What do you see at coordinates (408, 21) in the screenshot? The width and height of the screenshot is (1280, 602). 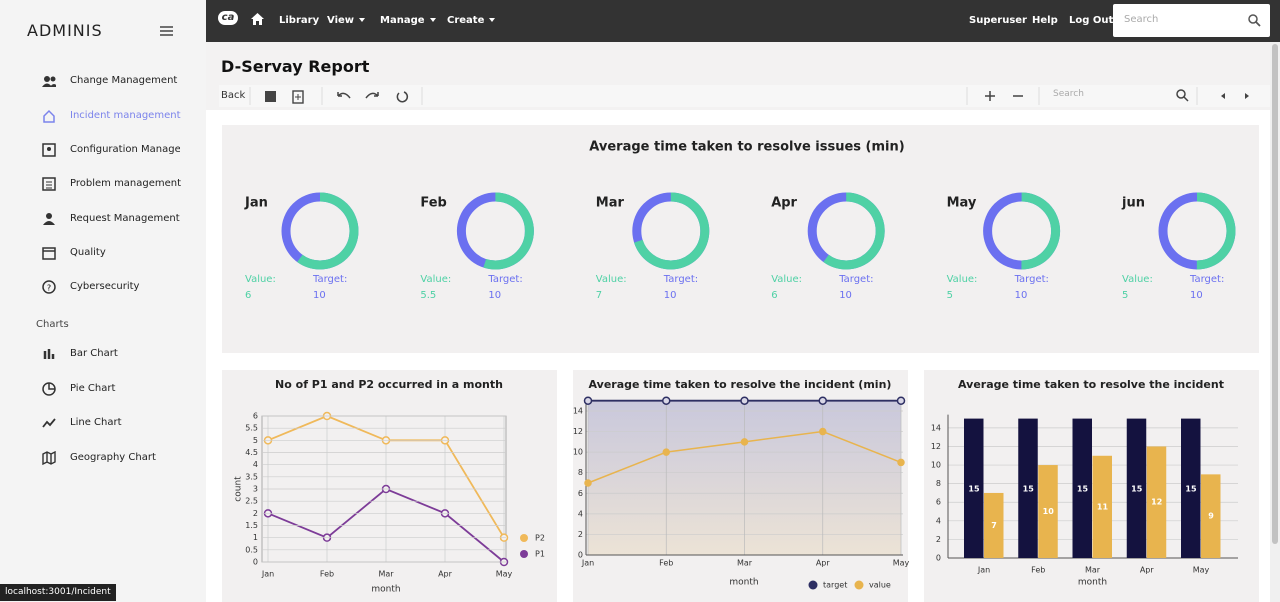 I see `menu-item: Manage` at bounding box center [408, 21].